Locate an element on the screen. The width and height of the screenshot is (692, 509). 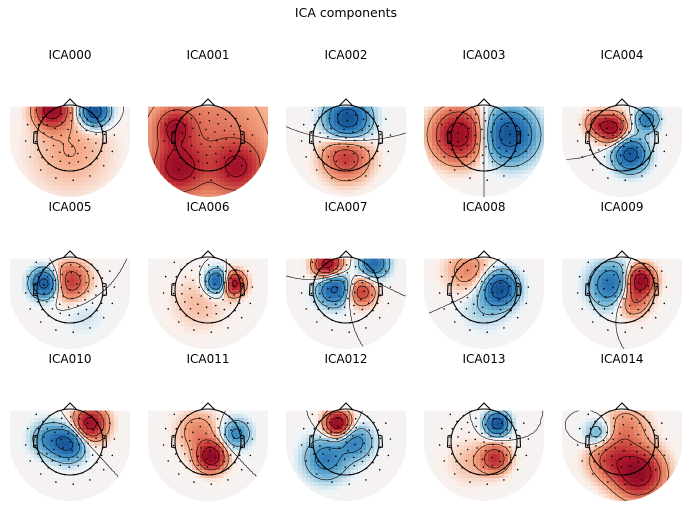
topomap-panel: ICA007 is located at coordinates (346, 275).